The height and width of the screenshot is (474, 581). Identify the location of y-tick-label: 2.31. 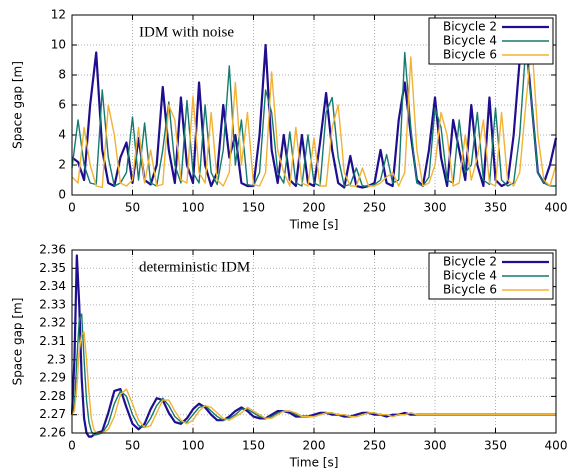
(52, 341).